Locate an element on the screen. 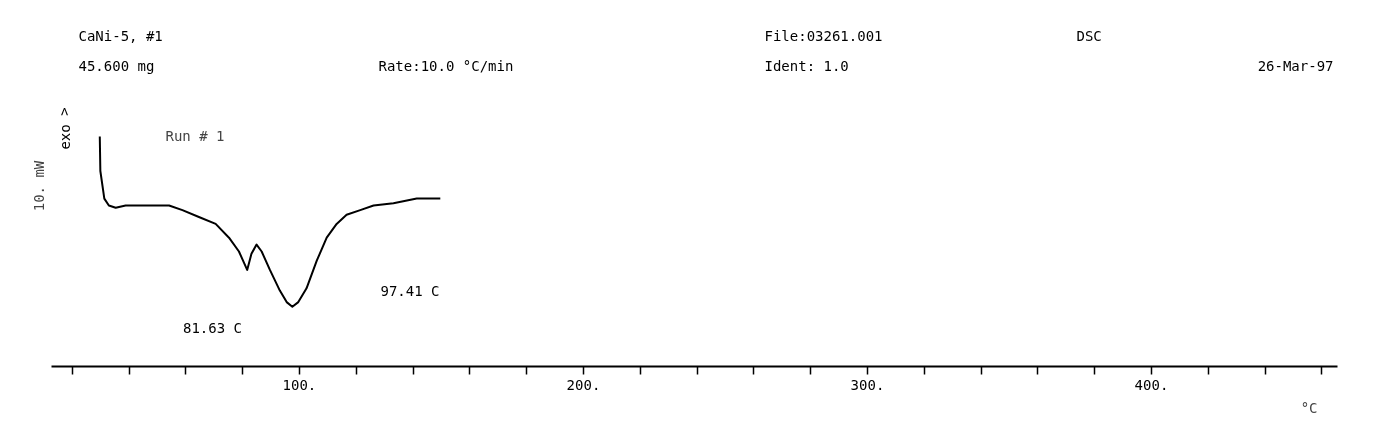  text: 26-Mar-97 is located at coordinates (1295, 65).